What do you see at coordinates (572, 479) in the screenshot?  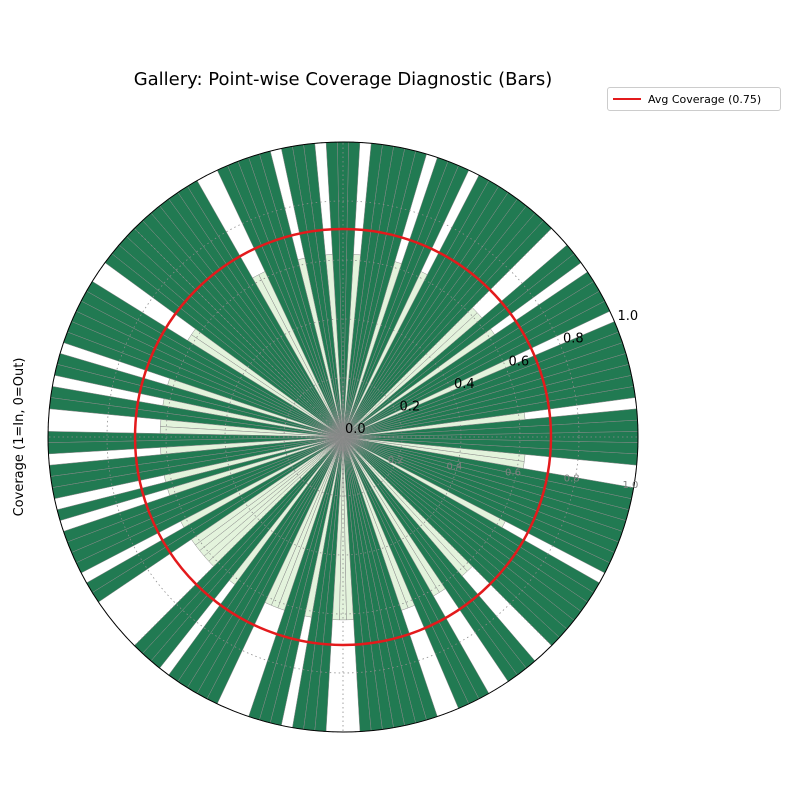 I see `radial-tick-label-faint-4: 0.8` at bounding box center [572, 479].